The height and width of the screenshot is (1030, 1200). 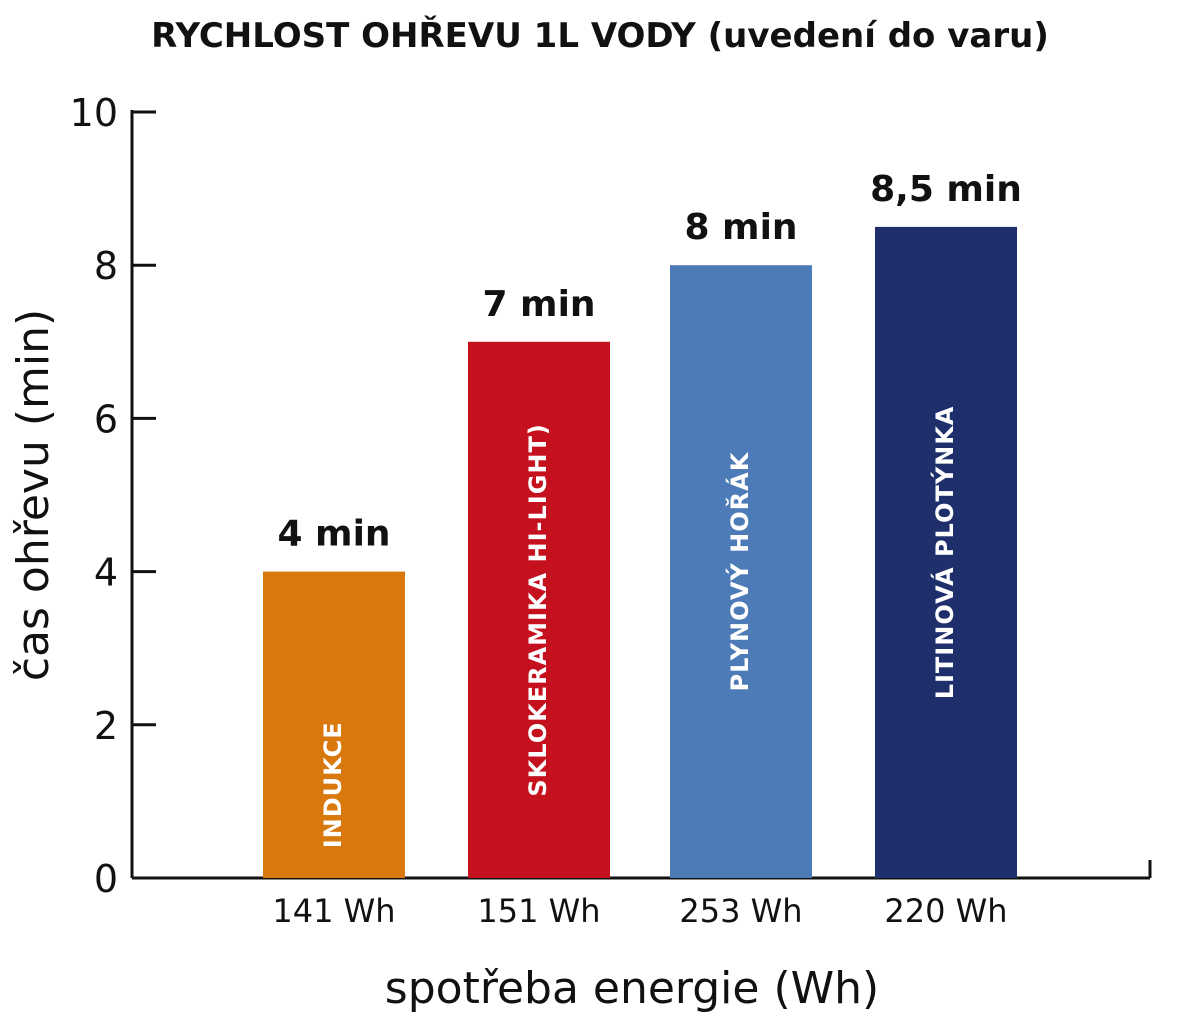 I want to click on y-tick-label: 10, so click(x=94, y=113).